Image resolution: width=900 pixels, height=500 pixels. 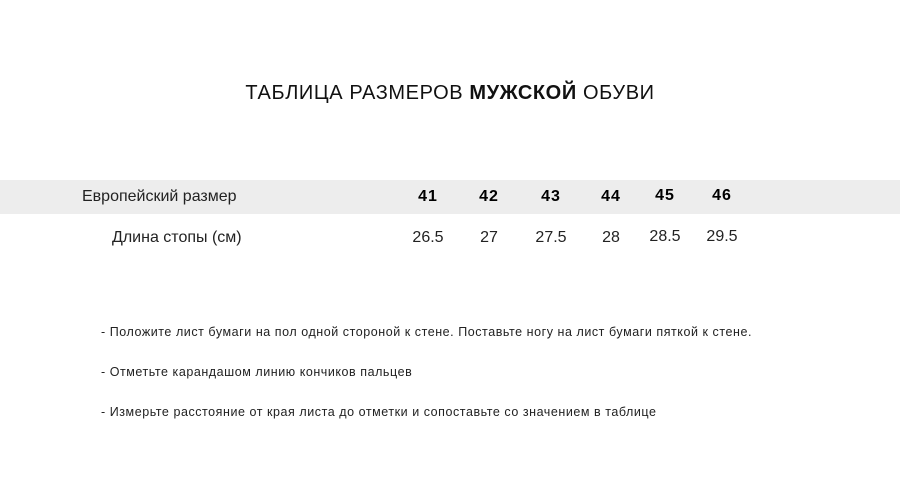 What do you see at coordinates (611, 237) in the screenshot?
I see `table-cell: 28` at bounding box center [611, 237].